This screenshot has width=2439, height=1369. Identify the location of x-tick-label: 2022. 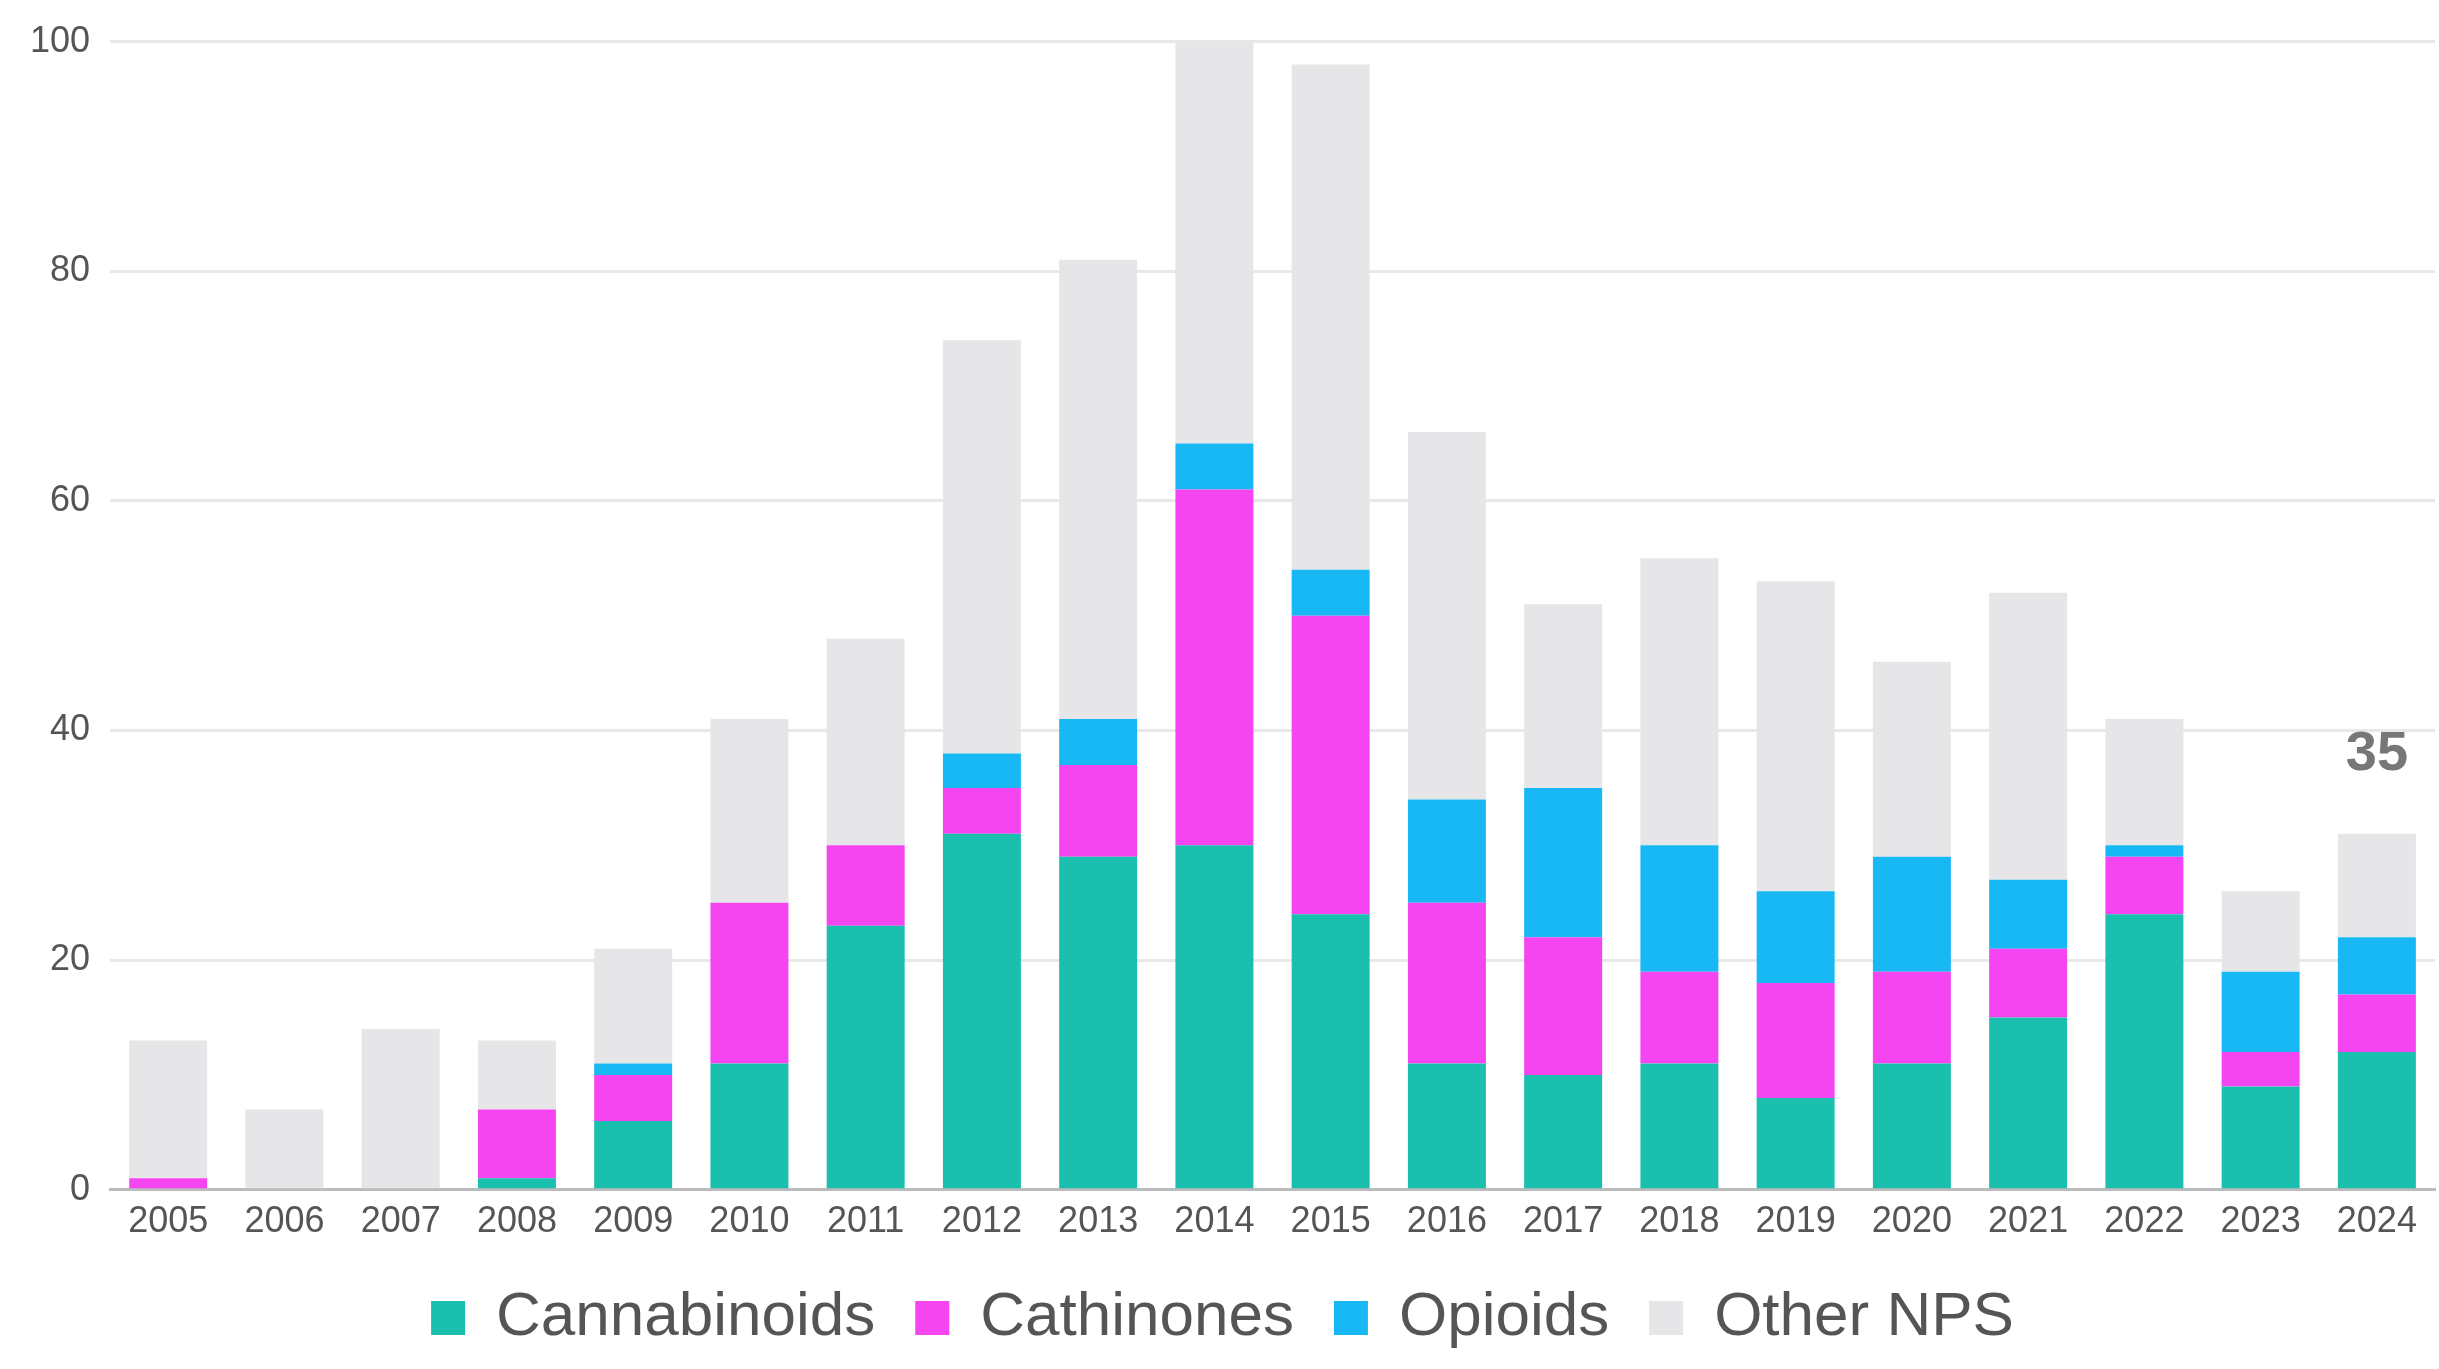
(2144, 1220).